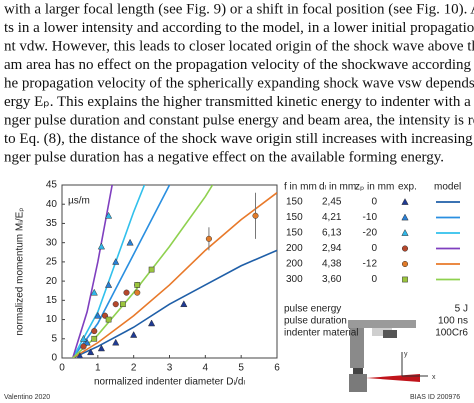  What do you see at coordinates (321, 333) in the screenshot?
I see `parameter-label: indenter material` at bounding box center [321, 333].